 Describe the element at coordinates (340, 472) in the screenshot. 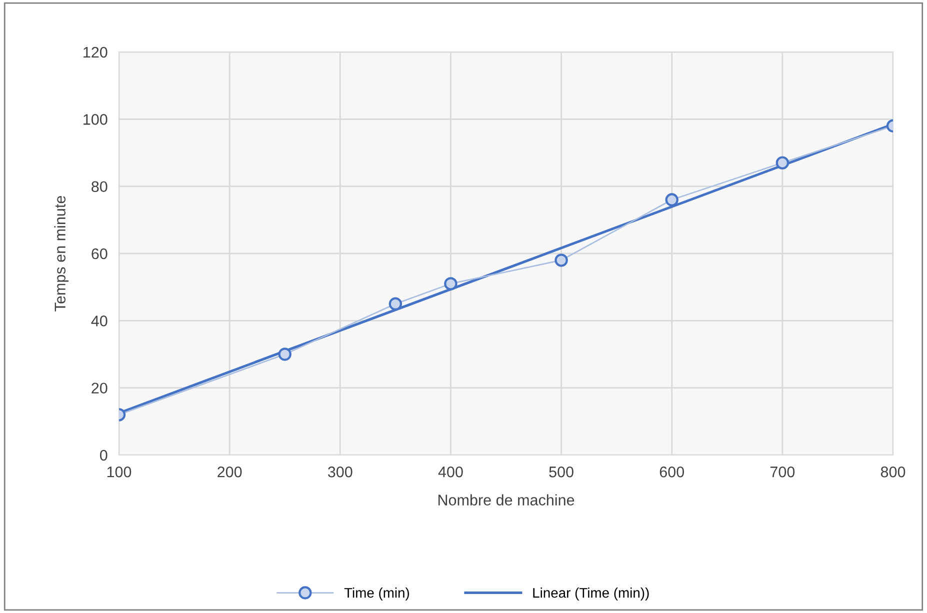

I see `x-tick-label: 300` at that location.